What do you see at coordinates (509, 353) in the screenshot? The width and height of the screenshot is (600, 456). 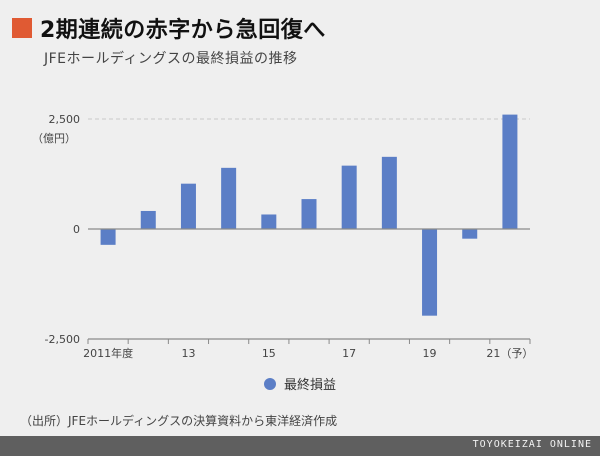 I see `x-tick-label: 21（予）` at bounding box center [509, 353].